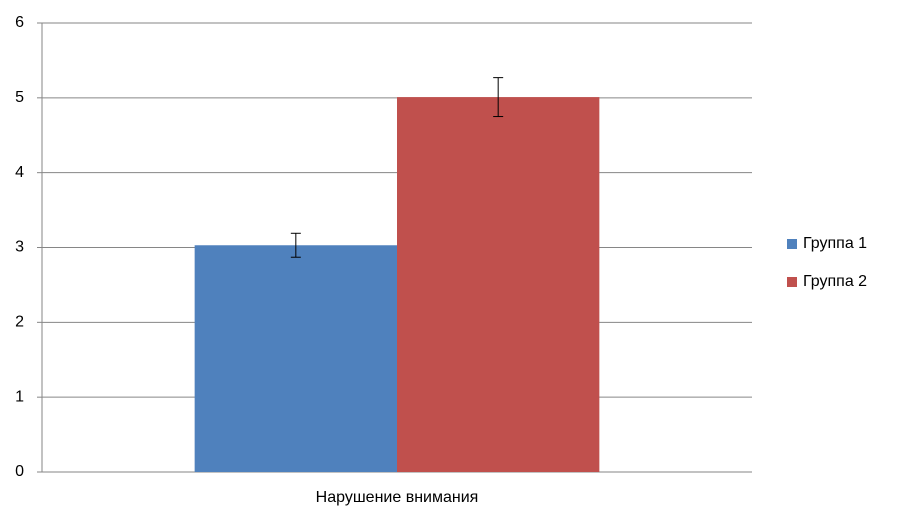 This screenshot has width=900, height=530. Describe the element at coordinates (19, 396) in the screenshot. I see `y-tick-label: 1` at that location.